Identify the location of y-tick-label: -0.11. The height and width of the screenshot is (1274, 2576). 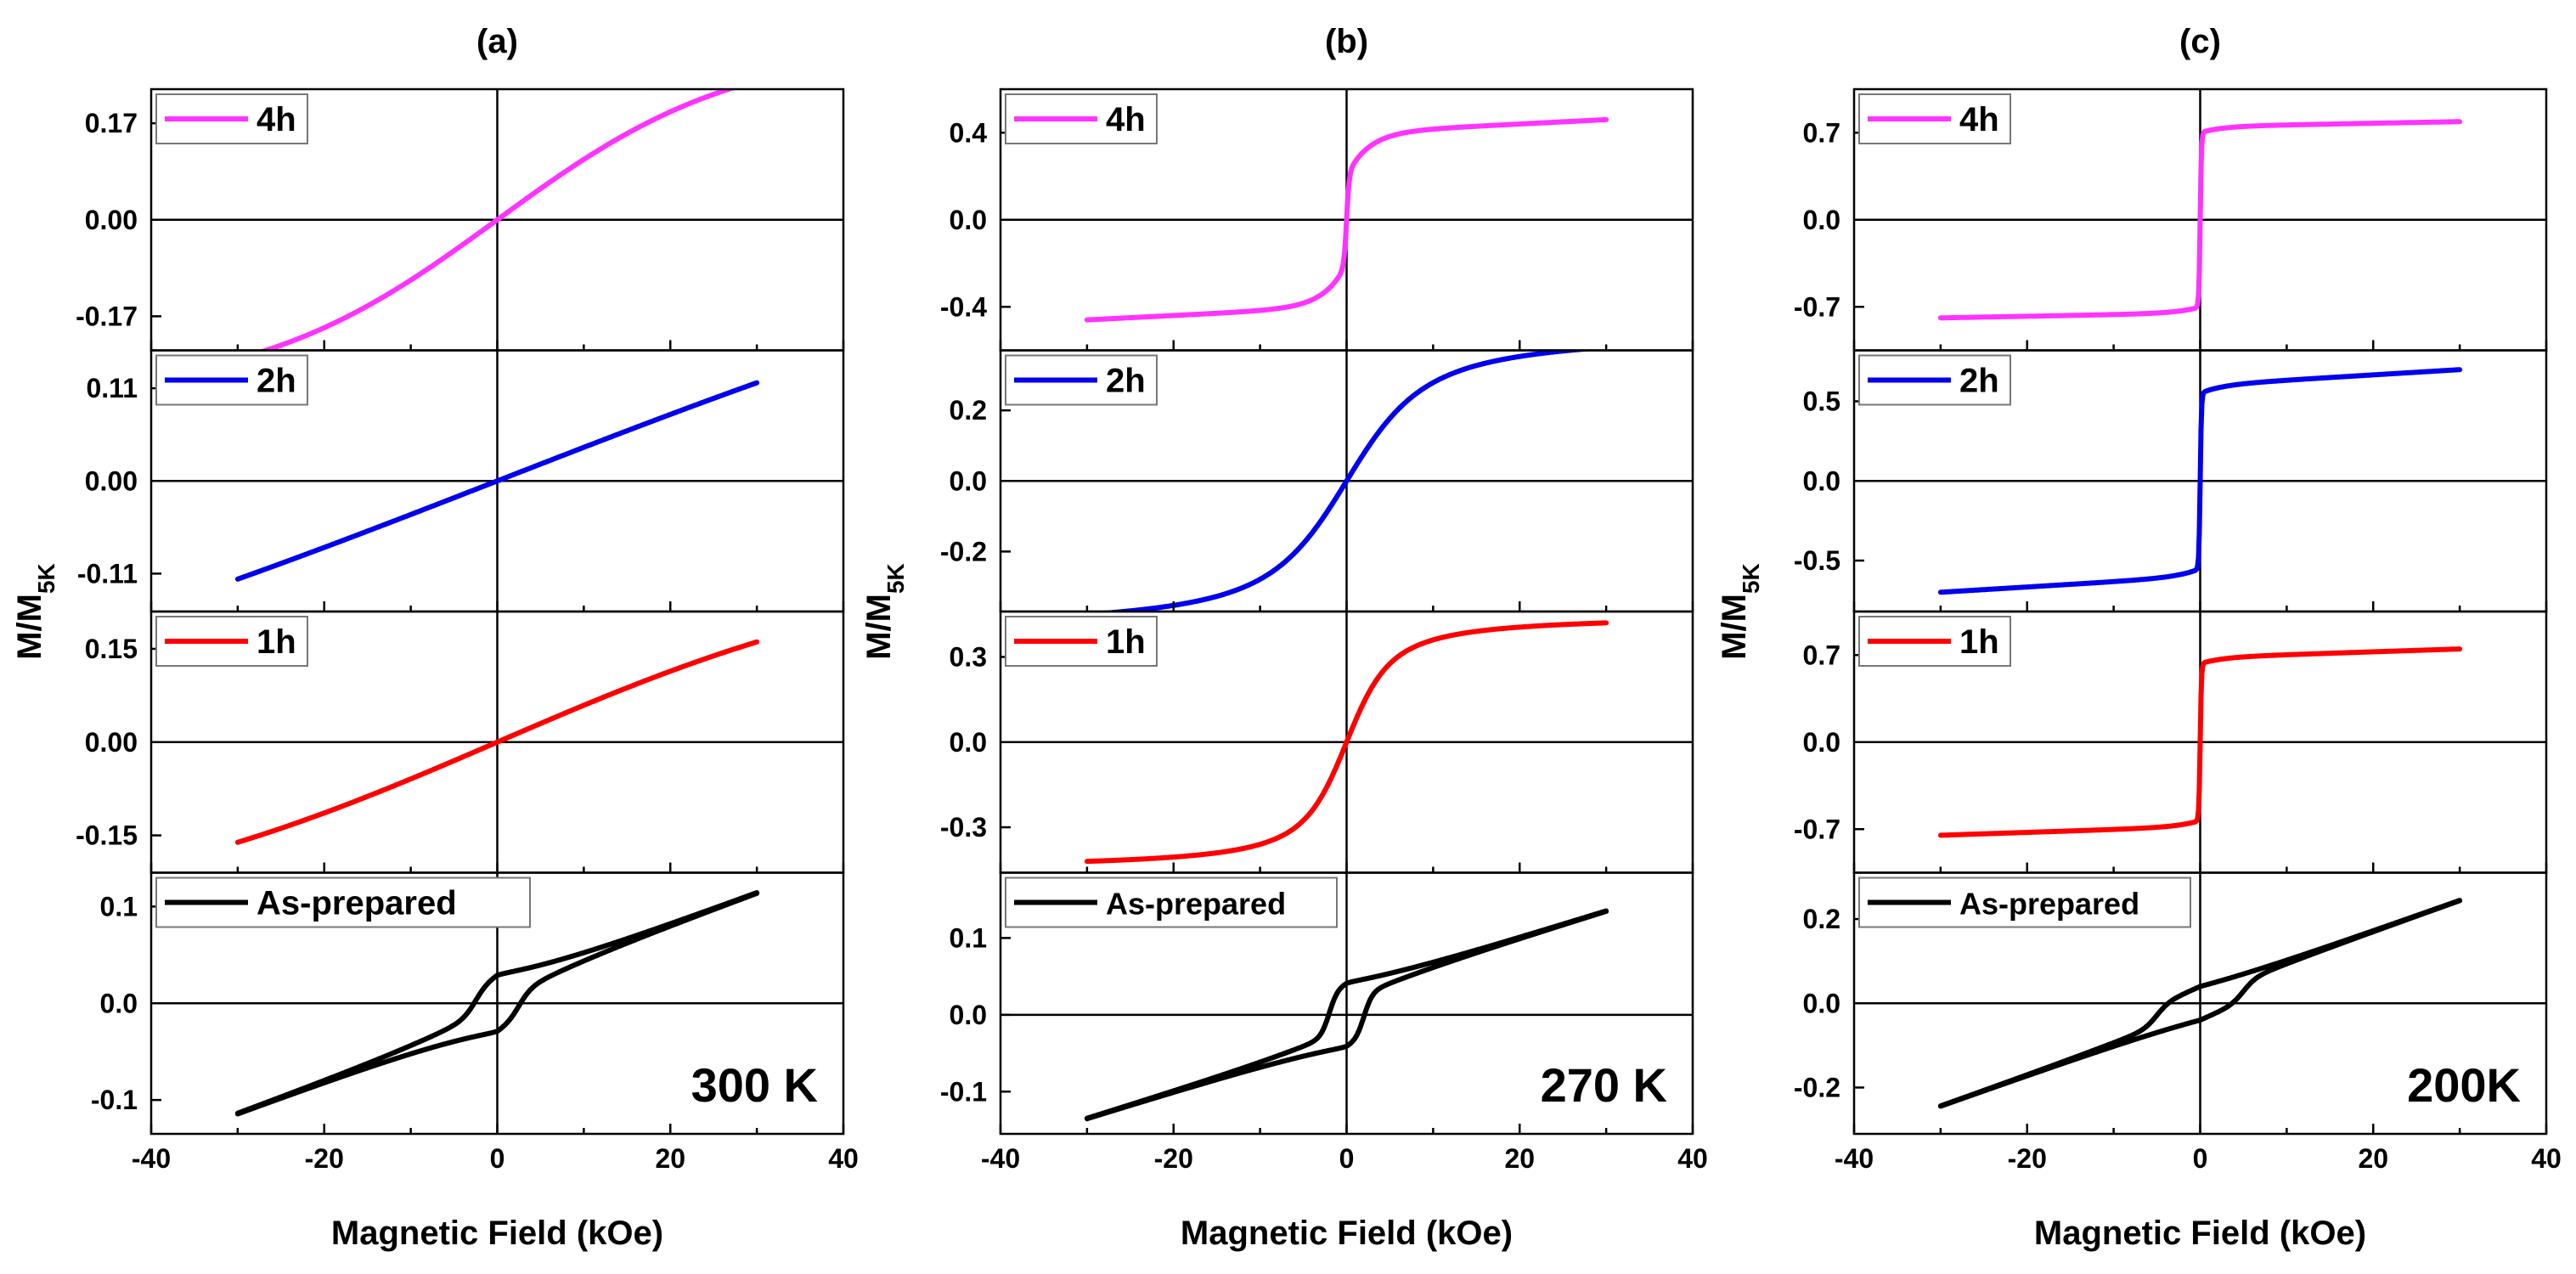
(107, 573).